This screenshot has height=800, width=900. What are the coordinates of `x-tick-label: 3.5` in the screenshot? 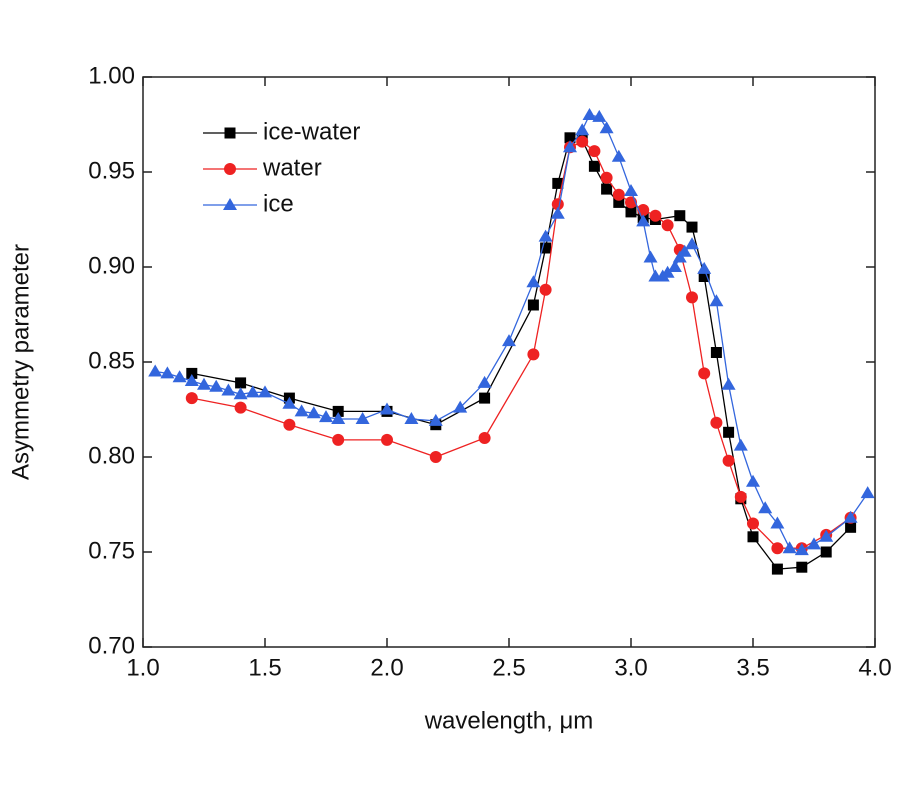 It's located at (752, 667).